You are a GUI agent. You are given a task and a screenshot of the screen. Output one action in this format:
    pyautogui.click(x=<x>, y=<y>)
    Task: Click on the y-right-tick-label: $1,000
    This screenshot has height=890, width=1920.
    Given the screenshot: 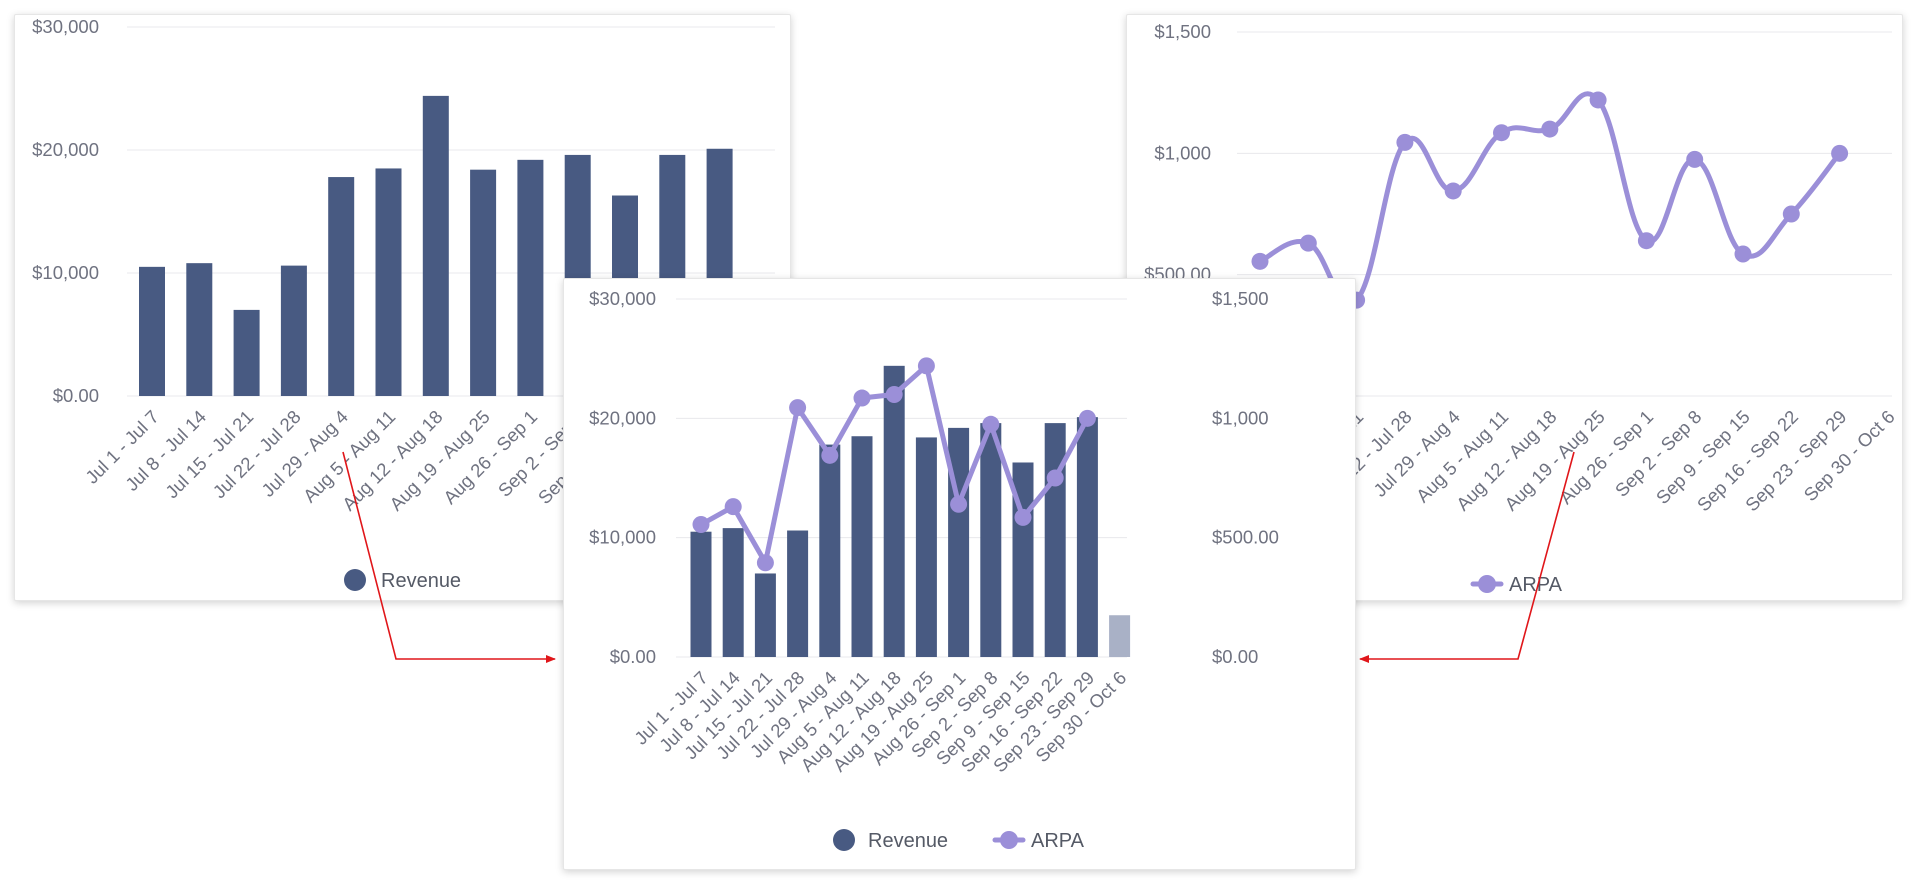 What is the action you would take?
    pyautogui.click(x=1240, y=417)
    